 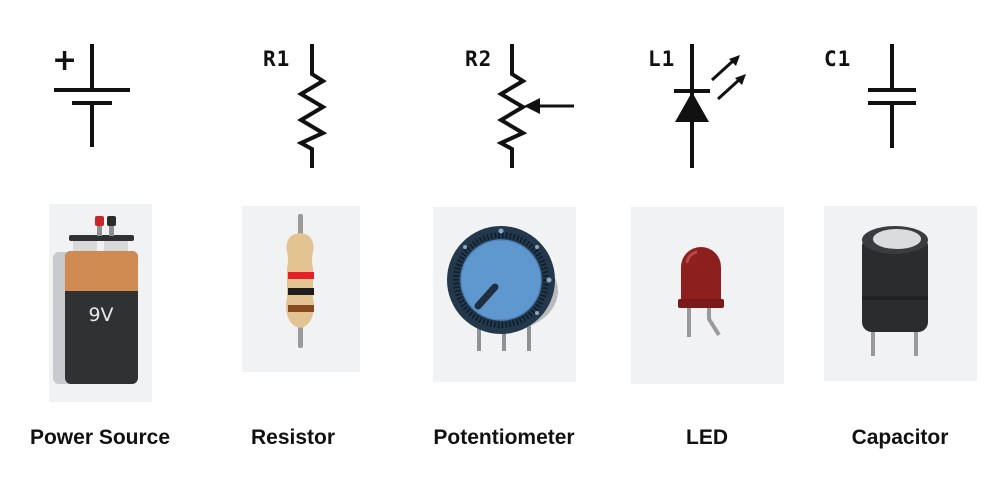 What do you see at coordinates (100, 437) in the screenshot?
I see `component-name-power-source: Power Source` at bounding box center [100, 437].